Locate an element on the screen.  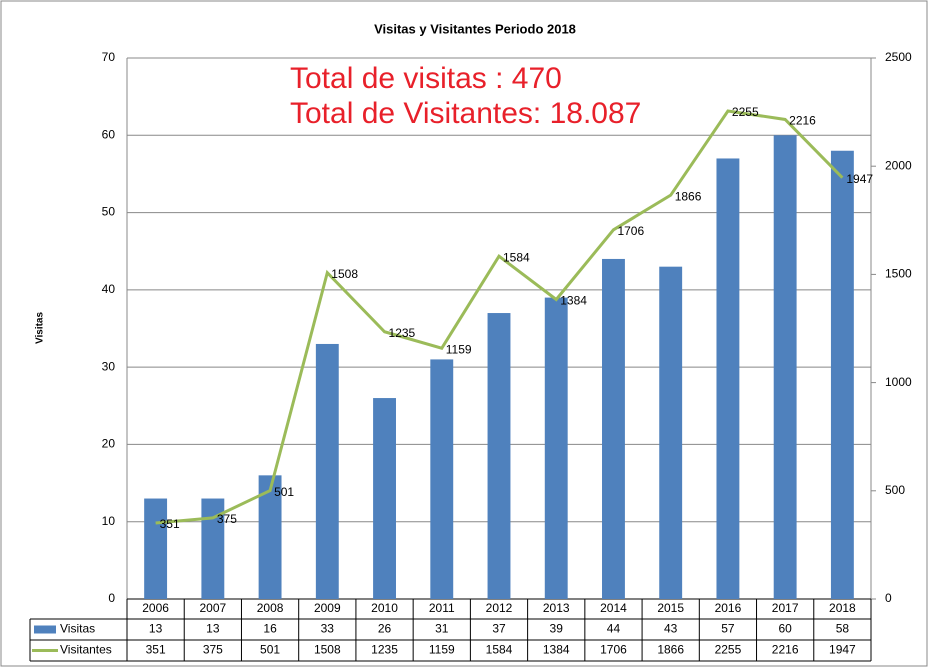
table-value: 1866 is located at coordinates (670, 650).